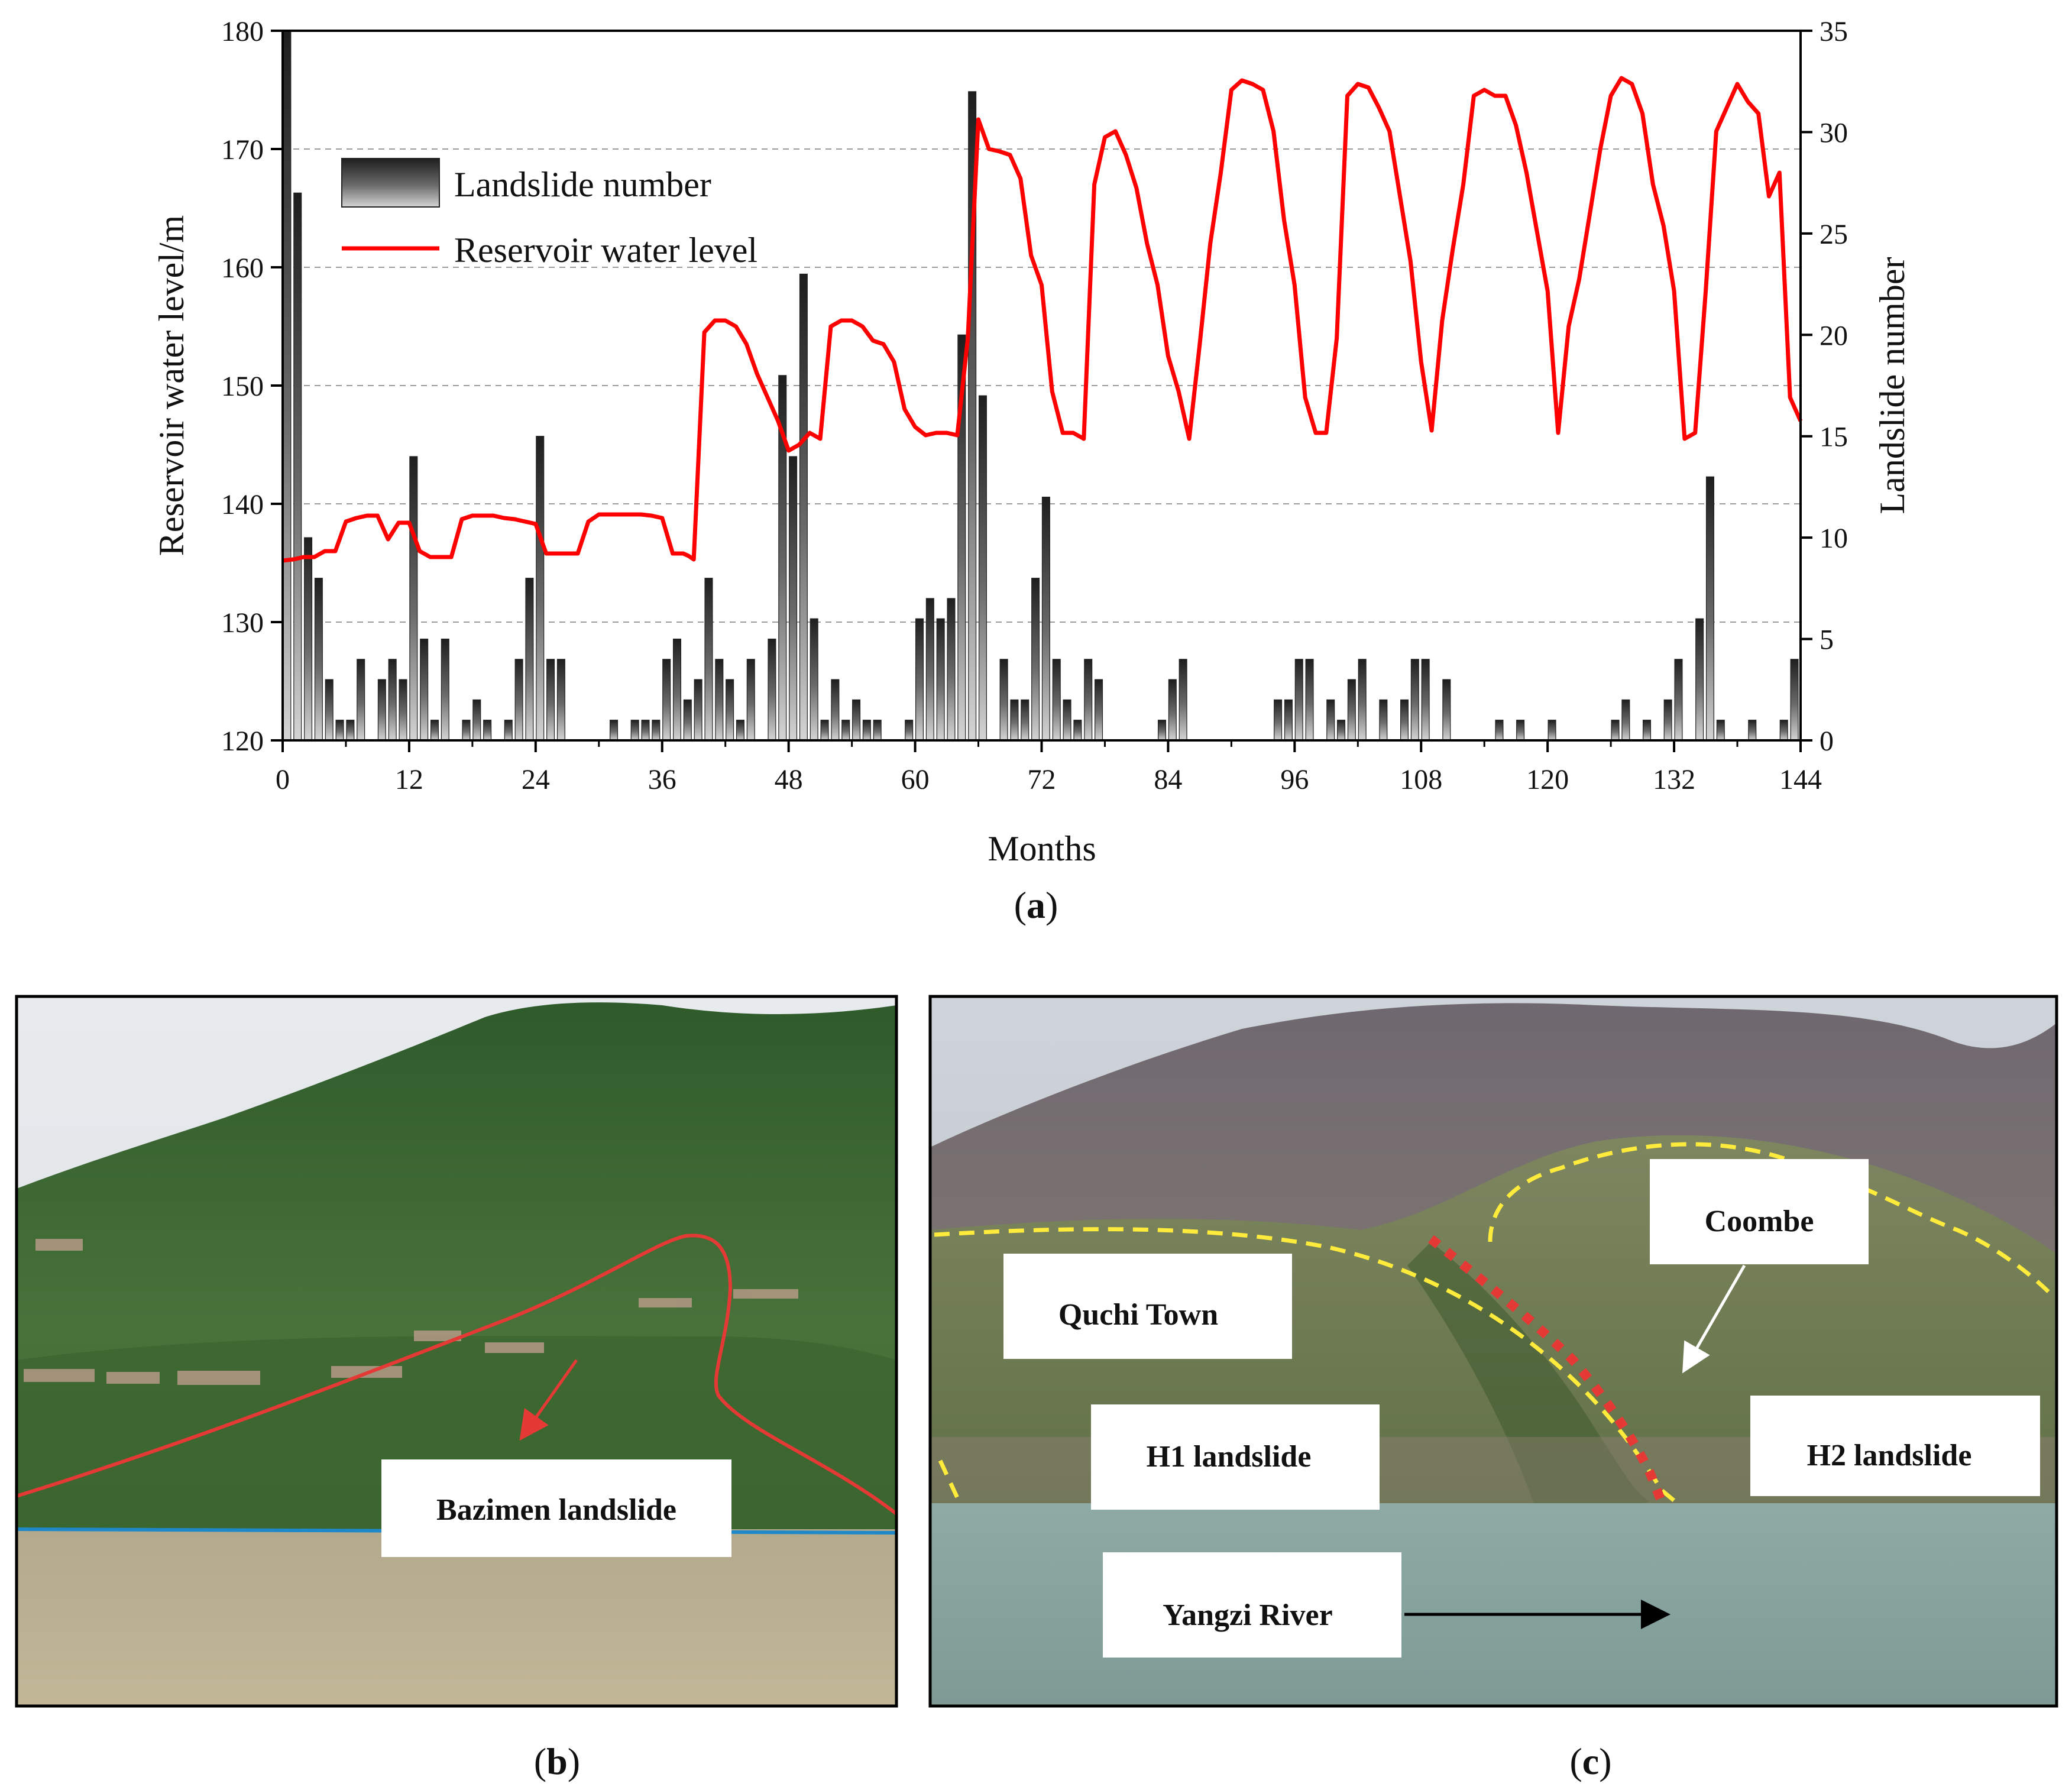 Image resolution: width=2072 pixels, height=1790 pixels. I want to click on right-y-axis-label: Landslide number, so click(1892, 385).